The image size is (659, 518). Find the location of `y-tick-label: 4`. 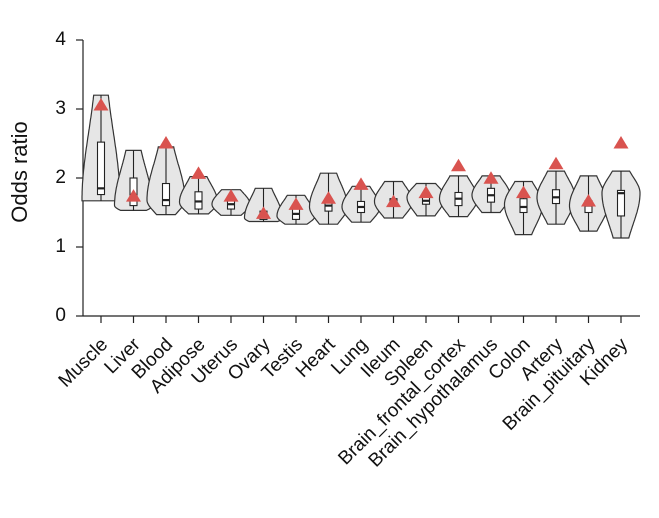

y-tick-label: 4 is located at coordinates (60, 39).